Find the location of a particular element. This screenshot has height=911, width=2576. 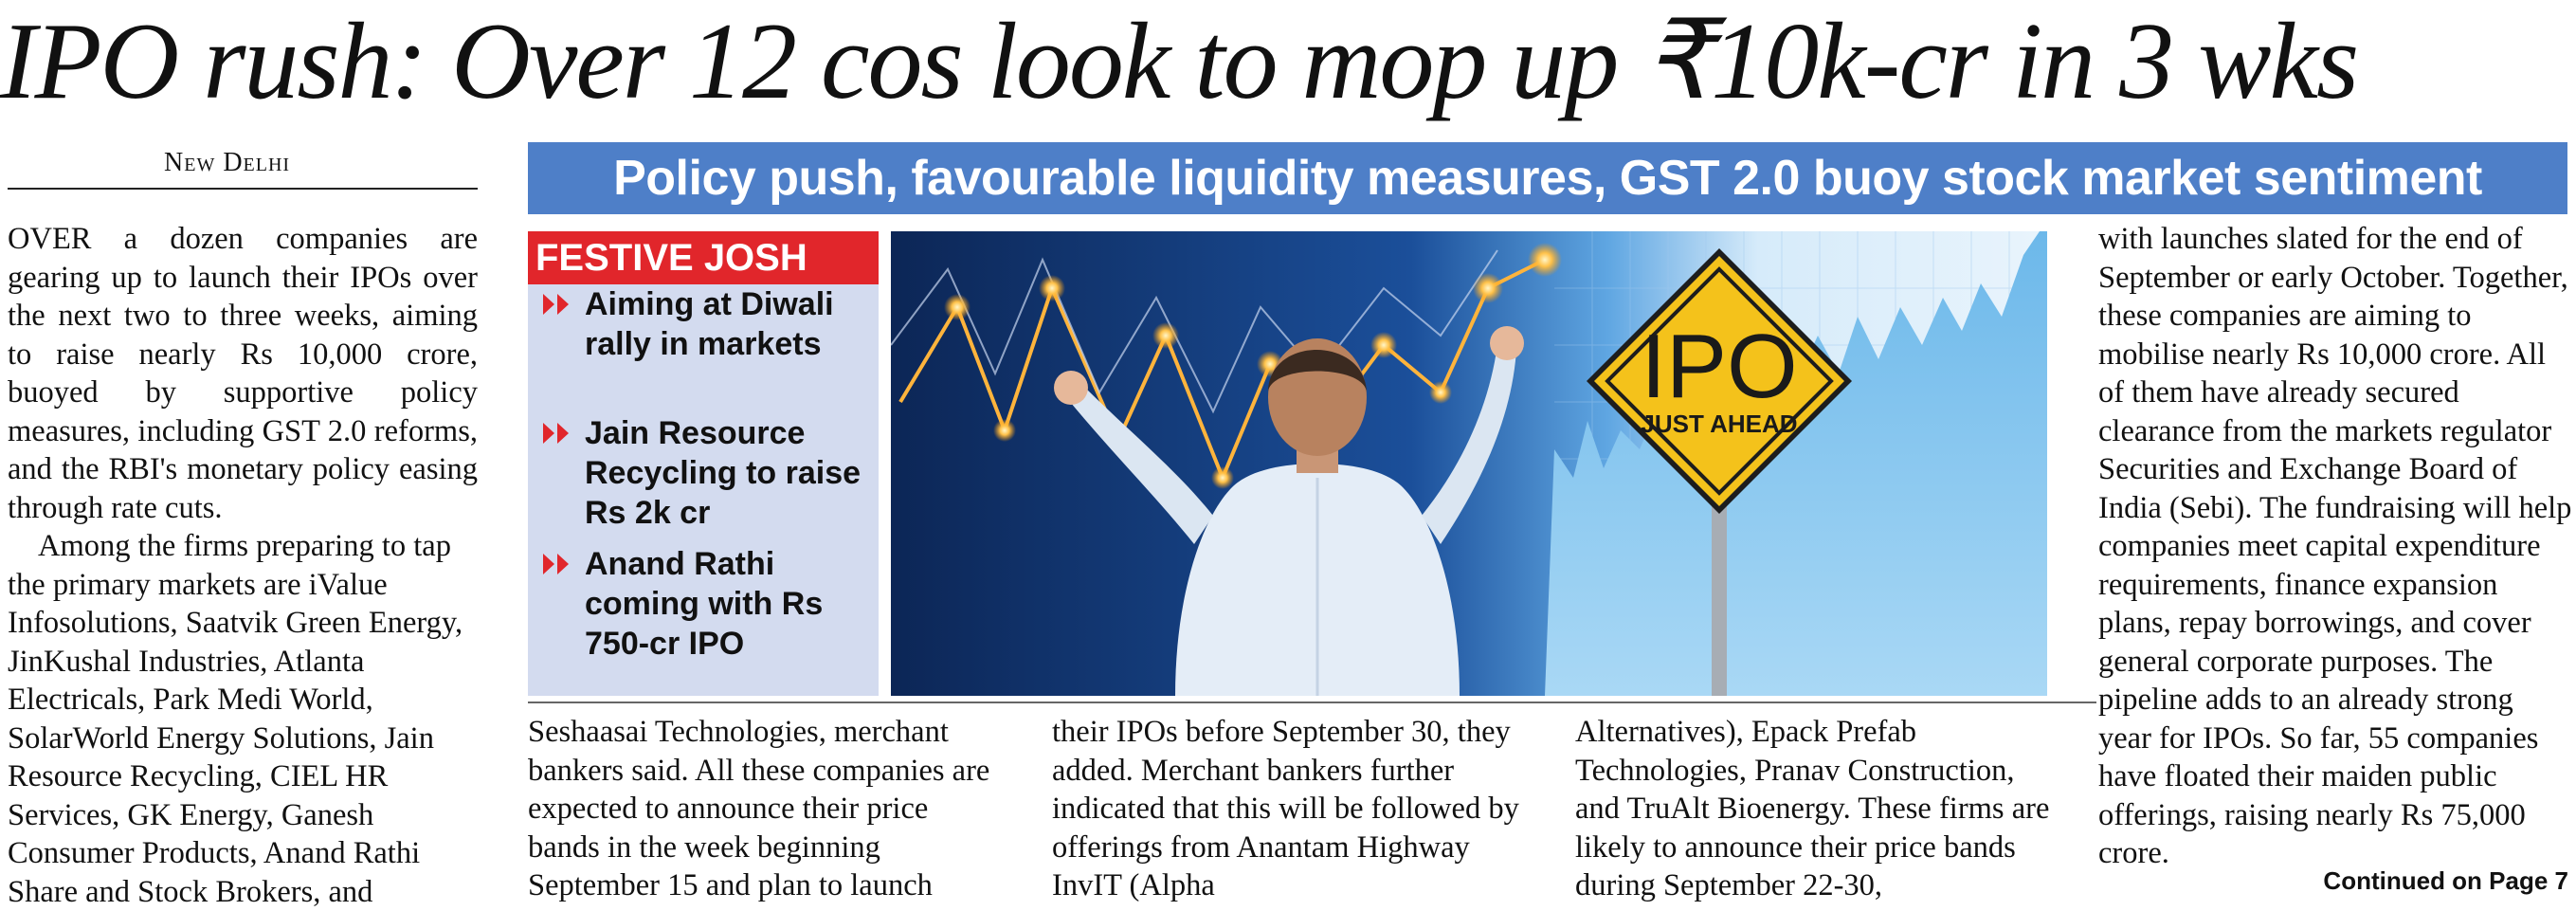

column-rule is located at coordinates (1312, 702).